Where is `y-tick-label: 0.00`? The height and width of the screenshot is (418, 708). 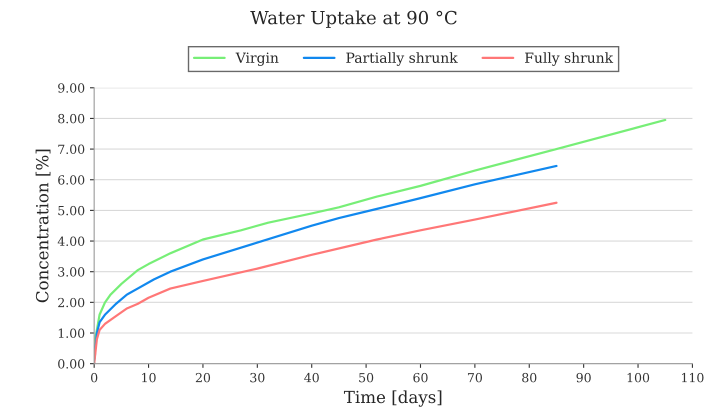
y-tick-label: 0.00 is located at coordinates (71, 364).